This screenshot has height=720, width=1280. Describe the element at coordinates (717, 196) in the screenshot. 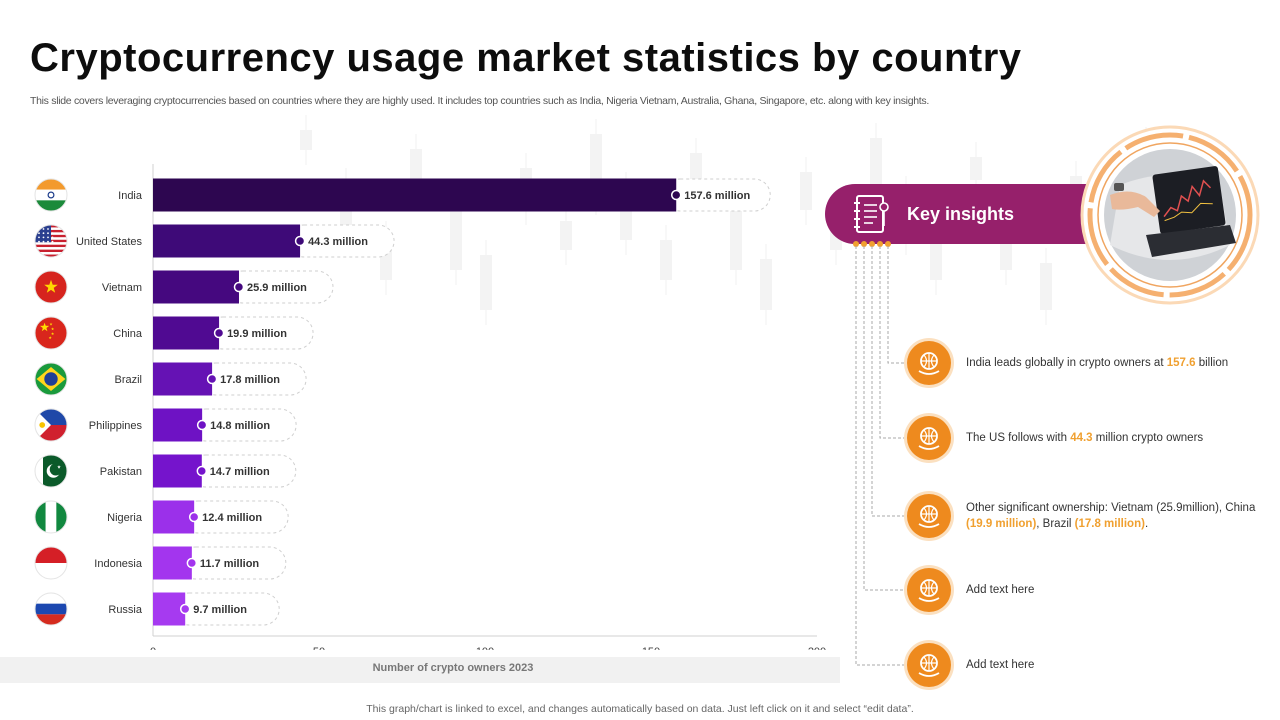

I see `data-label: 157.6 million` at that location.